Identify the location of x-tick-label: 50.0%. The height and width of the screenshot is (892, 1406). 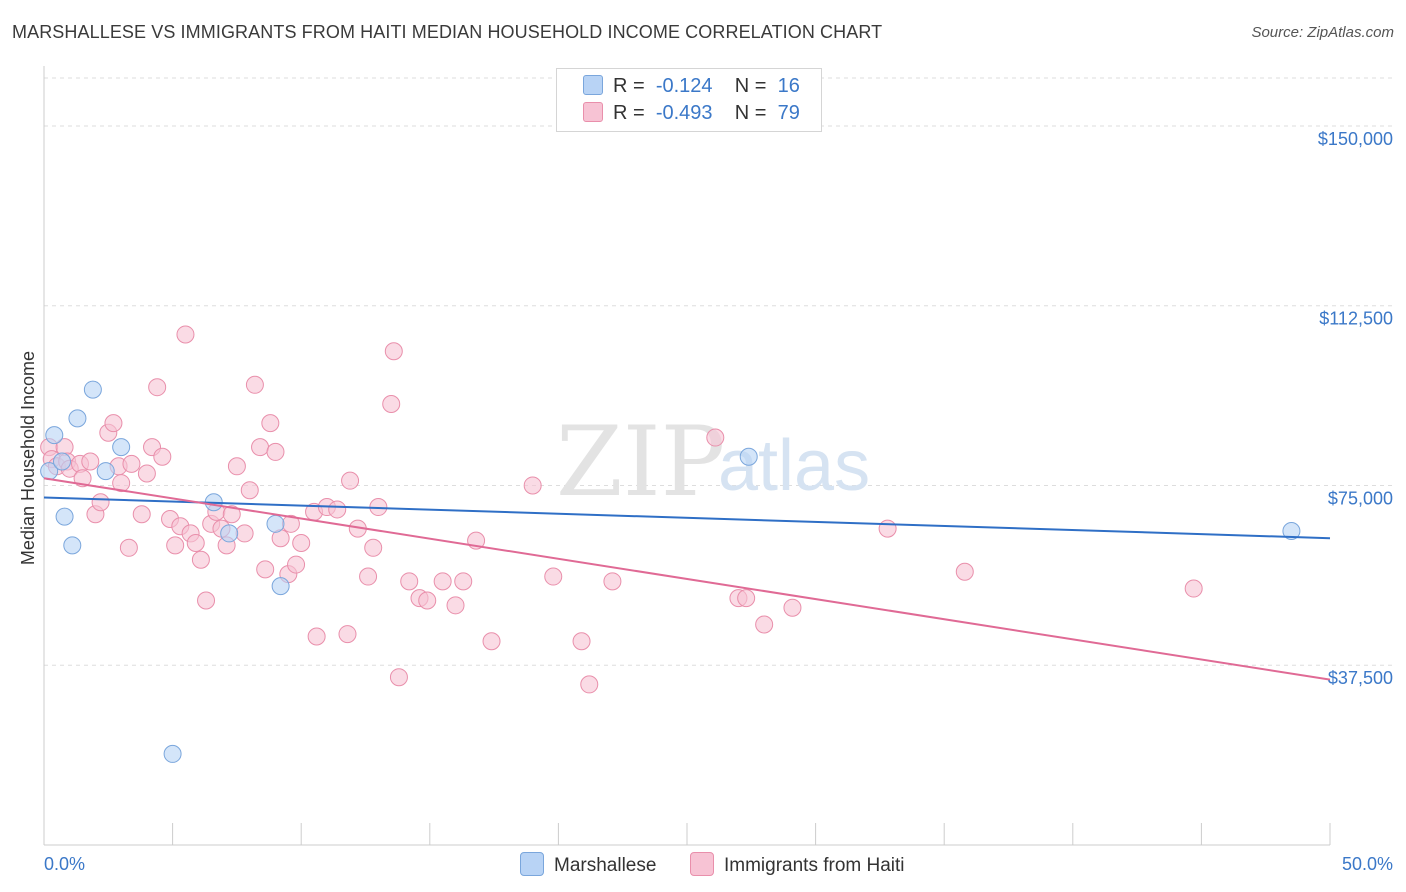
(1367, 864).